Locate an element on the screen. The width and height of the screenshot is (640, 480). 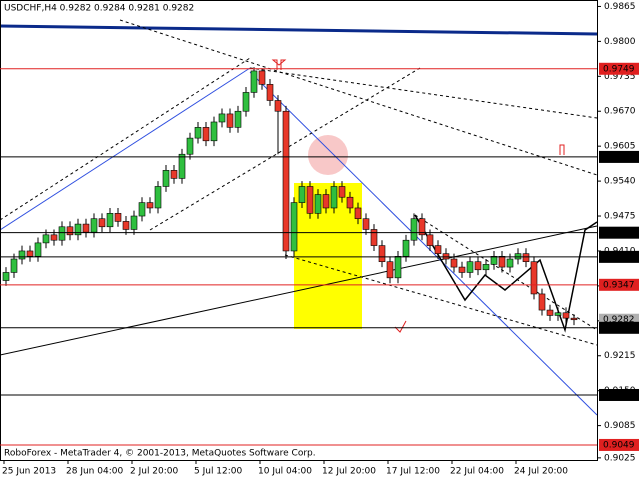
y-tick-label: 0.9540 is located at coordinates (620, 182).